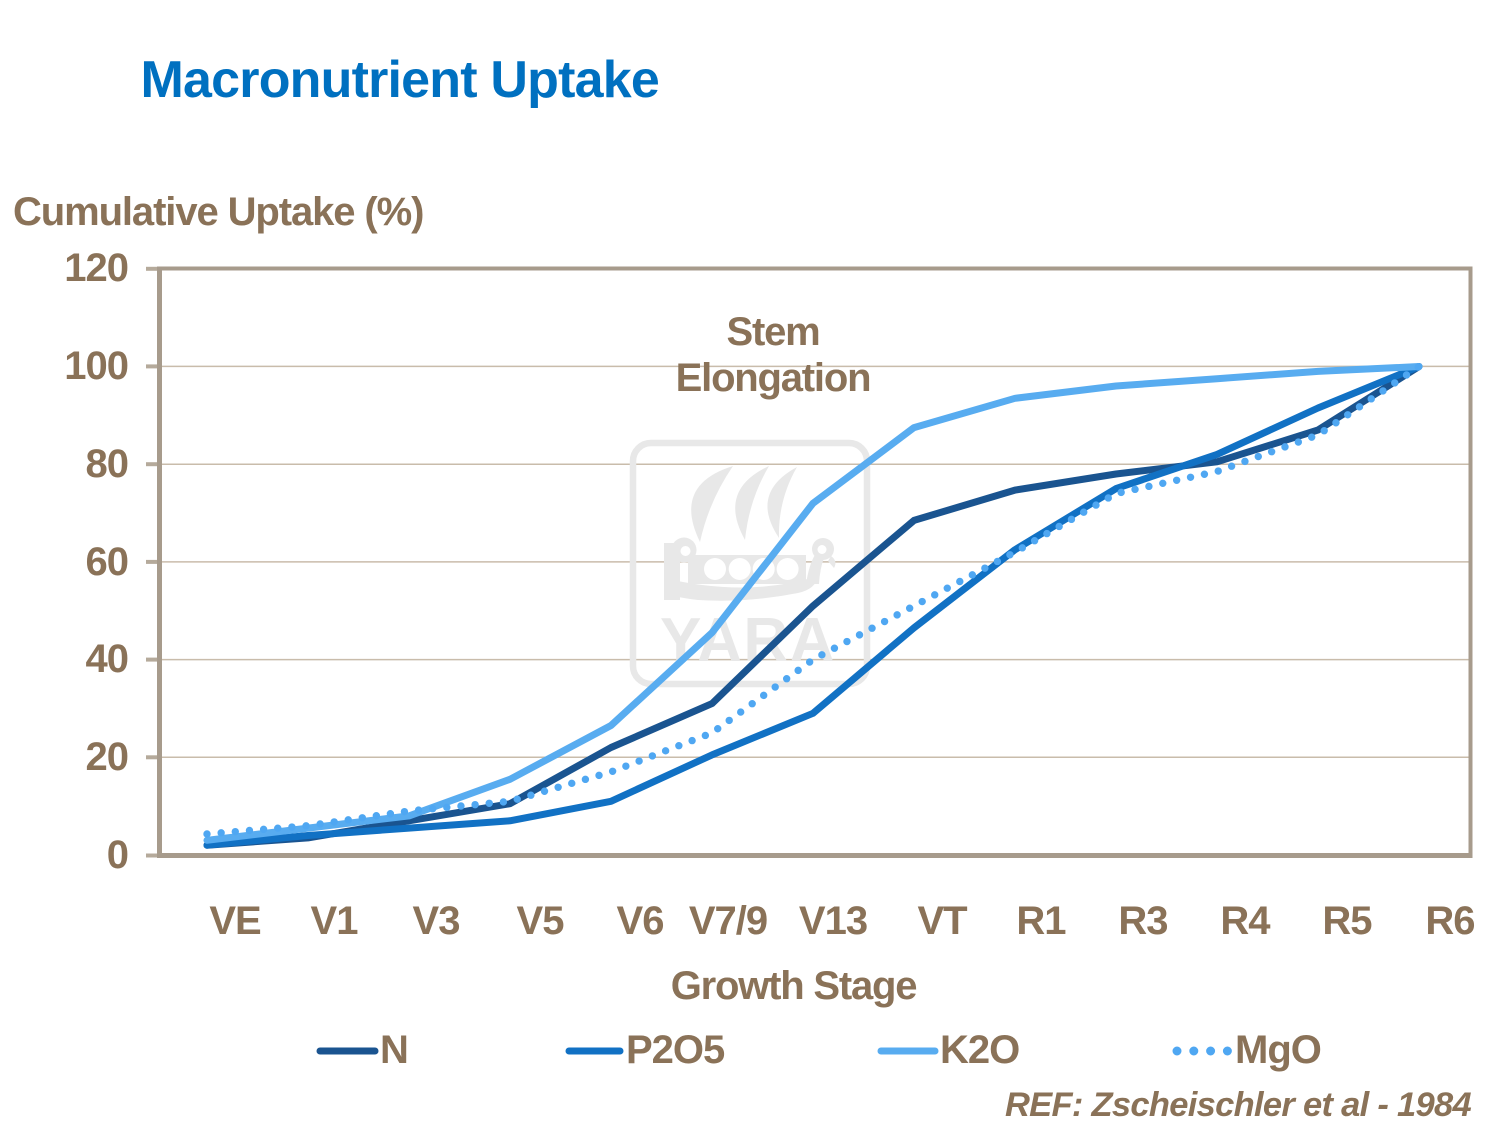  Describe the element at coordinates (117, 855) in the screenshot. I see `svg-text: 0` at that location.